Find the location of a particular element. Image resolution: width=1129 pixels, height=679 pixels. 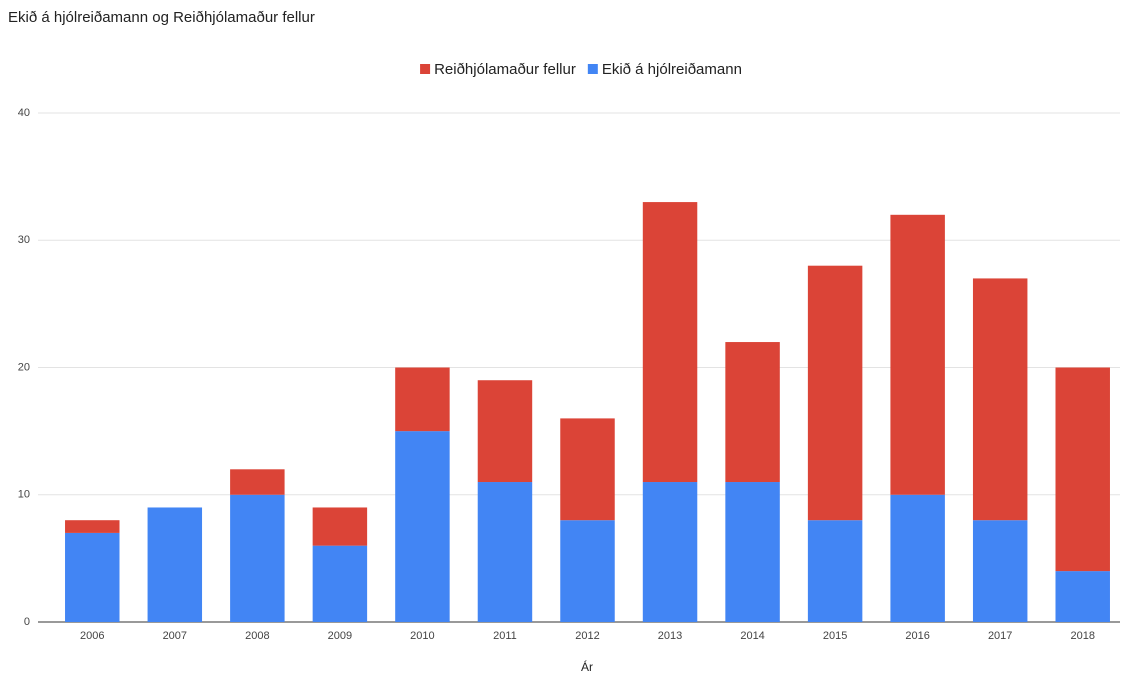

y-tick-label: 0 is located at coordinates (27, 622).